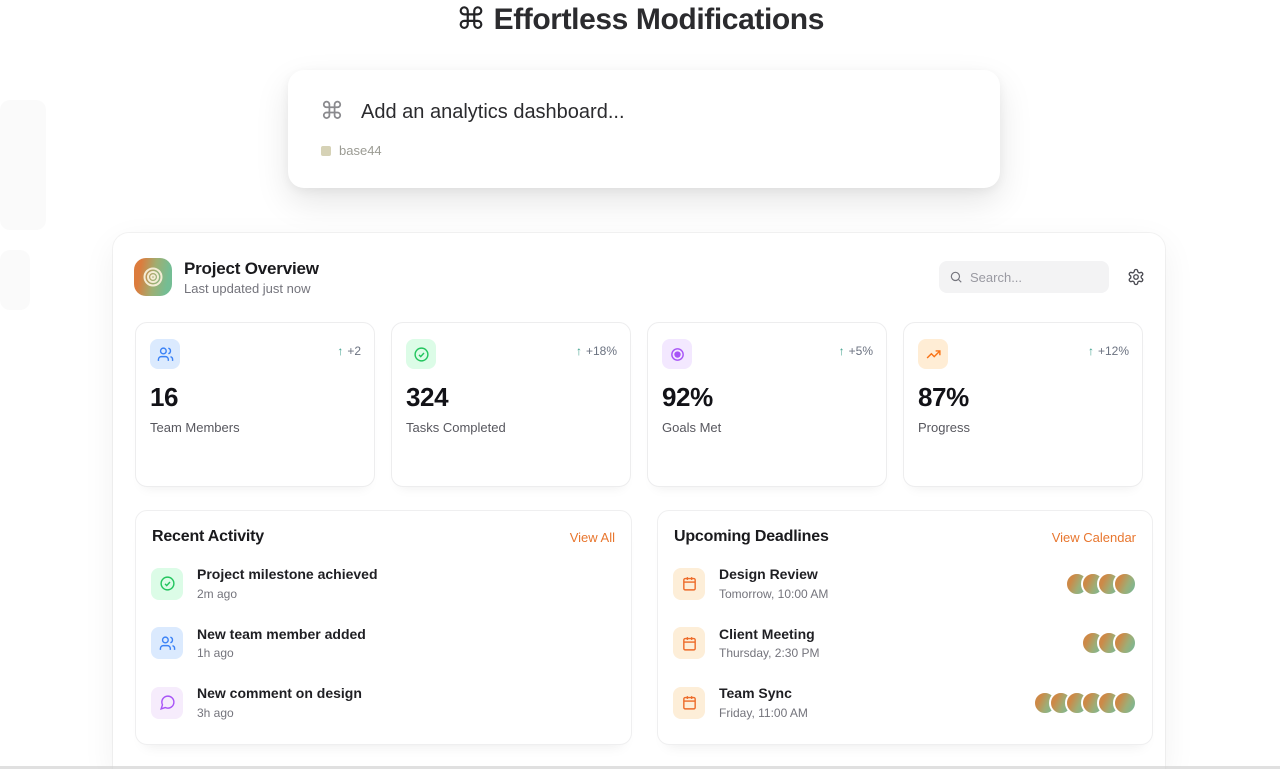 The height and width of the screenshot is (769, 1280). What do you see at coordinates (659, 19) in the screenshot?
I see `page-title-text: Effortless Modifications` at bounding box center [659, 19].